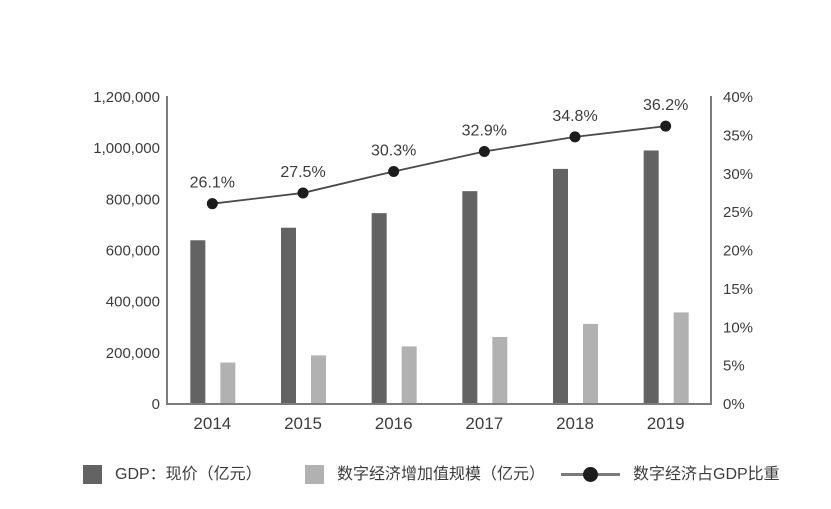 Image resolution: width=831 pixels, height=509 pixels. Describe the element at coordinates (318, 379) in the screenshot. I see `digital-economy-bar-2015` at that location.